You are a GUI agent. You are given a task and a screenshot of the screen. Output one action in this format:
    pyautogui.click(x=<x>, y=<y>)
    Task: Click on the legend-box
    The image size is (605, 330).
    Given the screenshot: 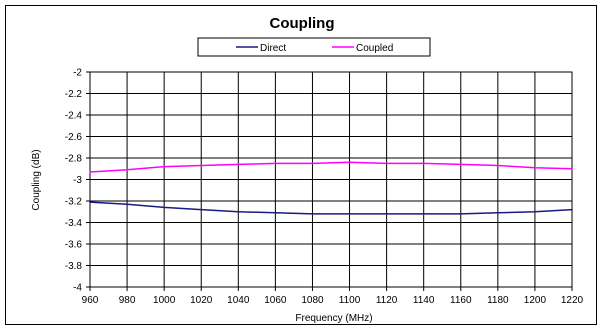 What is the action you would take?
    pyautogui.click(x=314, y=47)
    